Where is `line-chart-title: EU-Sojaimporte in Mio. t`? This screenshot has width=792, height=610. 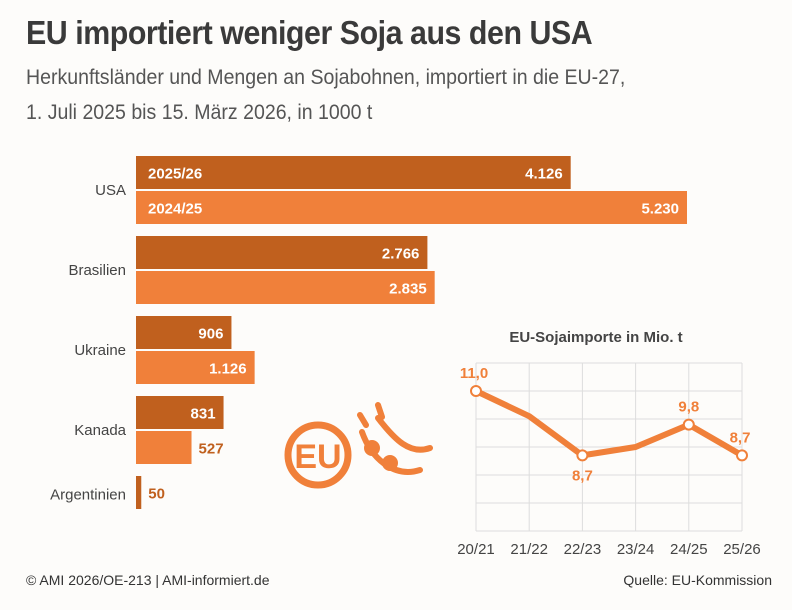 line-chart-title: EU-Sojaimporte in Mio. t is located at coordinates (595, 337).